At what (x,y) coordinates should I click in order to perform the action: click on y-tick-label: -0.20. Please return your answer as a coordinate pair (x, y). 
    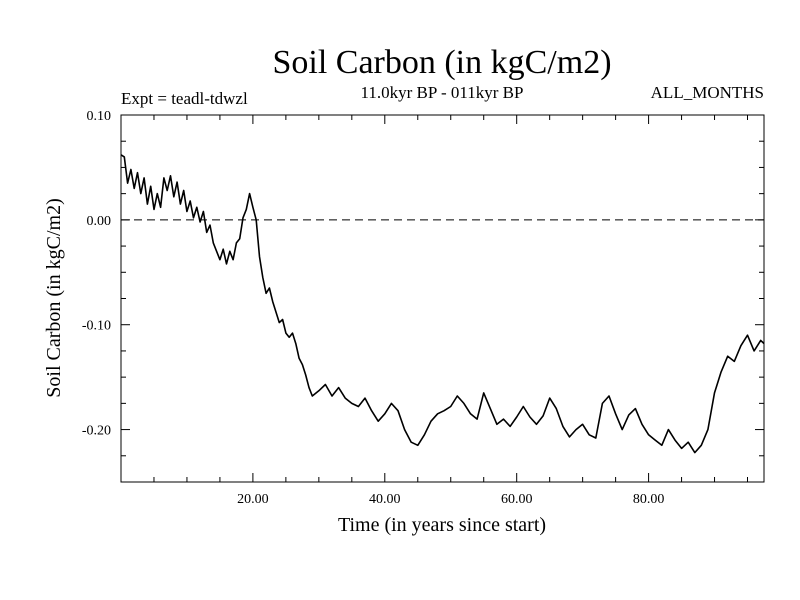
    Looking at the image, I should click on (96, 431).